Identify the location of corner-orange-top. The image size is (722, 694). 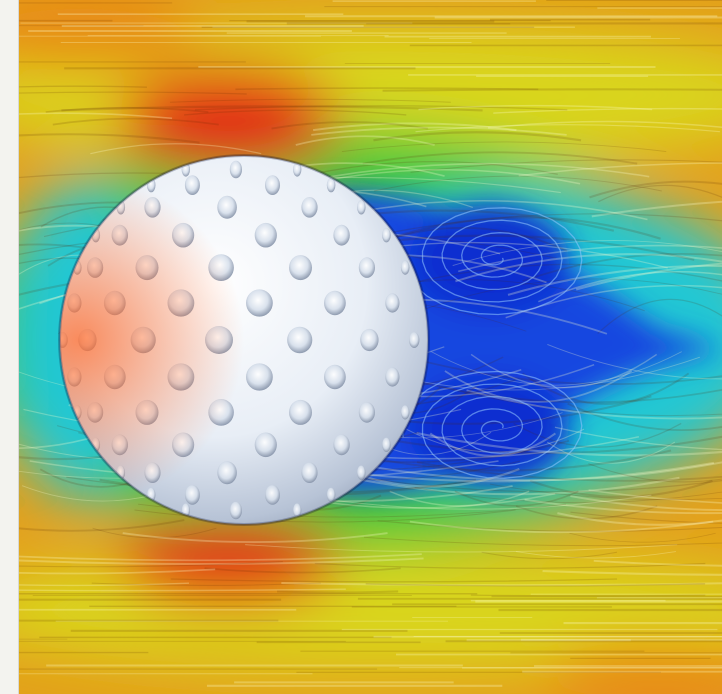
(109, 35).